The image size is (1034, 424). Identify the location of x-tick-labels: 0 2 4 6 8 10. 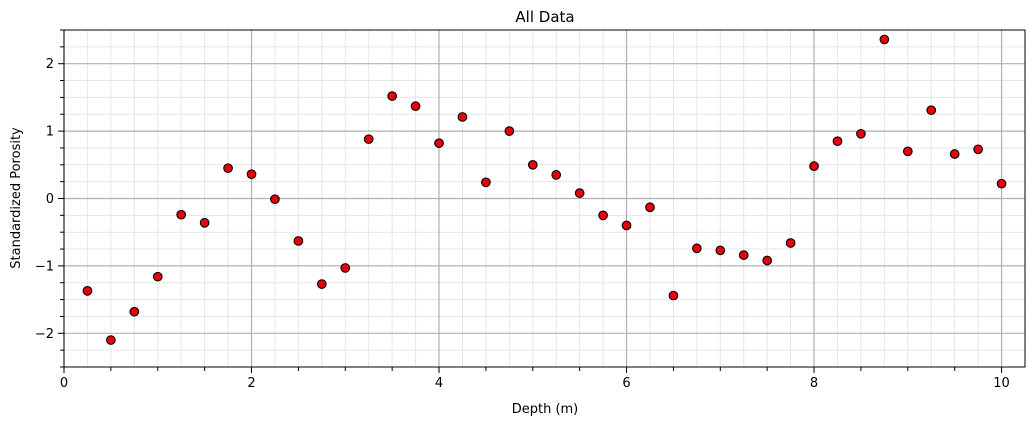
(535, 383).